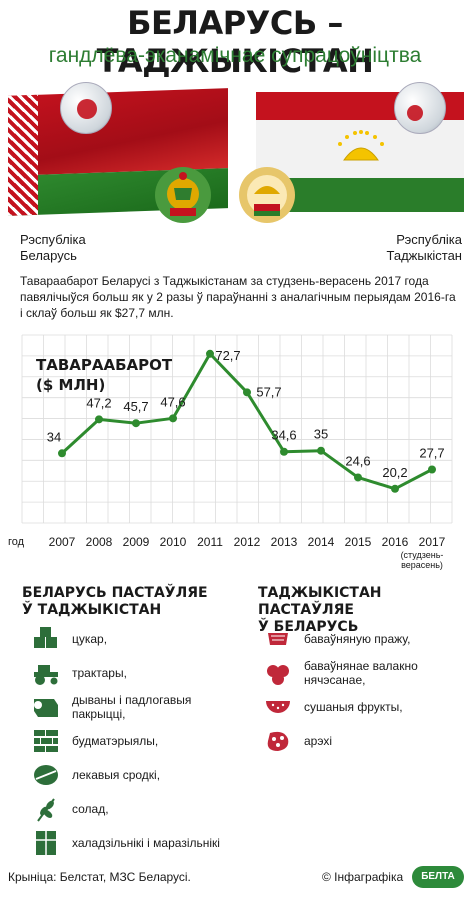 Image resolution: width=470 pixels, height=899 pixels. Describe the element at coordinates (422, 555) in the screenshot. I see `x-note-line1: (студзень-` at that location.